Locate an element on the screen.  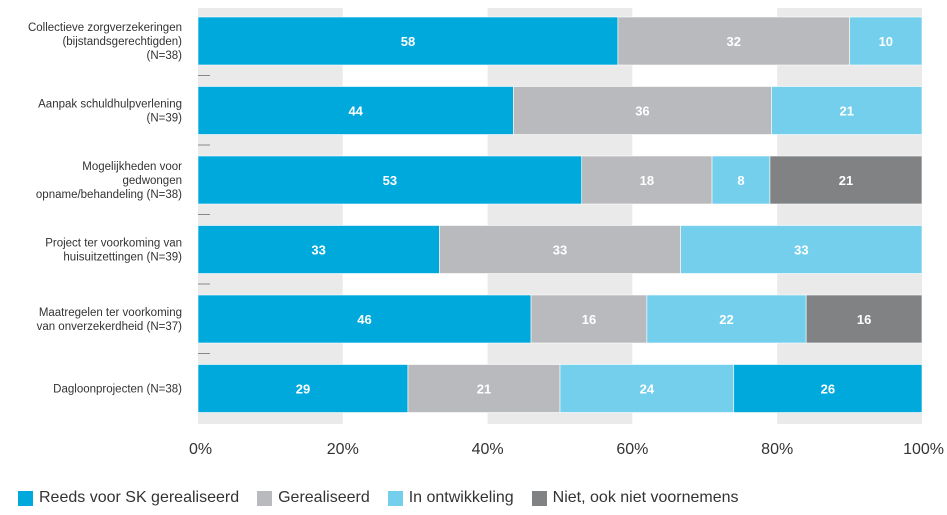
data-label: 46 is located at coordinates (364, 319).